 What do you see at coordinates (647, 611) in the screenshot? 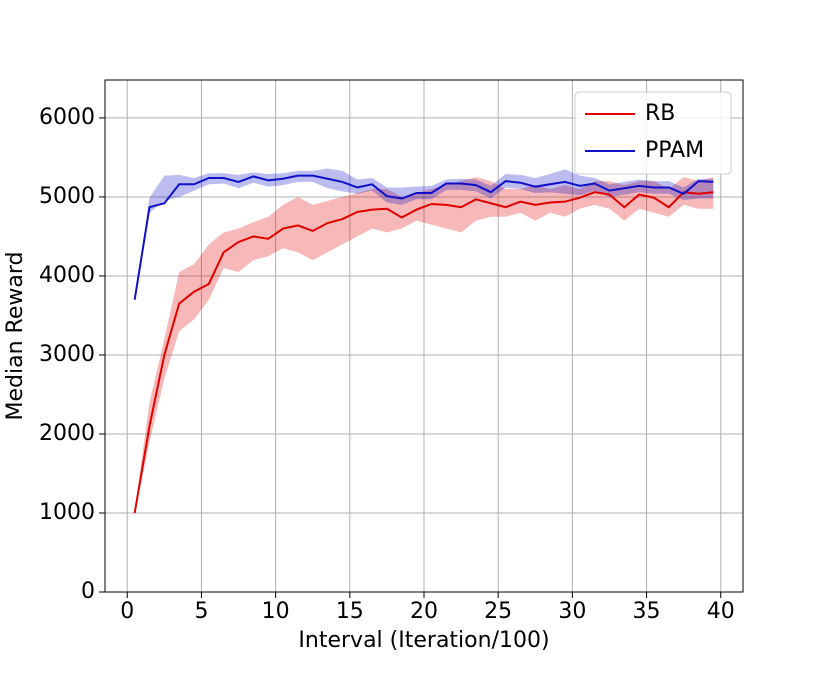
I see `x-tick-label: 35` at bounding box center [647, 611].